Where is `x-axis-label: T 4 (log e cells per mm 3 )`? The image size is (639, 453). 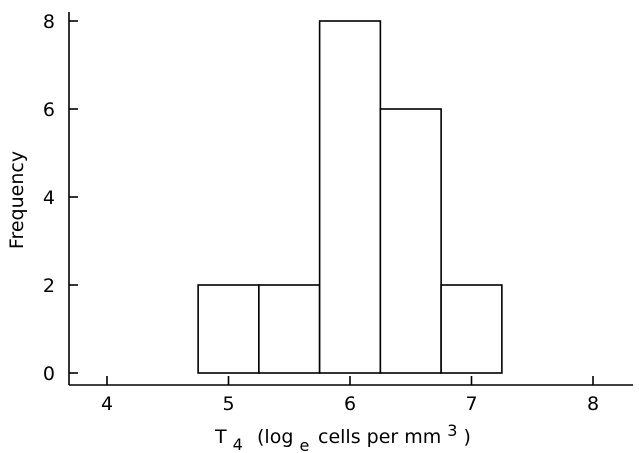 x-axis-label: T 4 (log e cells per mm 3 ) is located at coordinates (342, 436).